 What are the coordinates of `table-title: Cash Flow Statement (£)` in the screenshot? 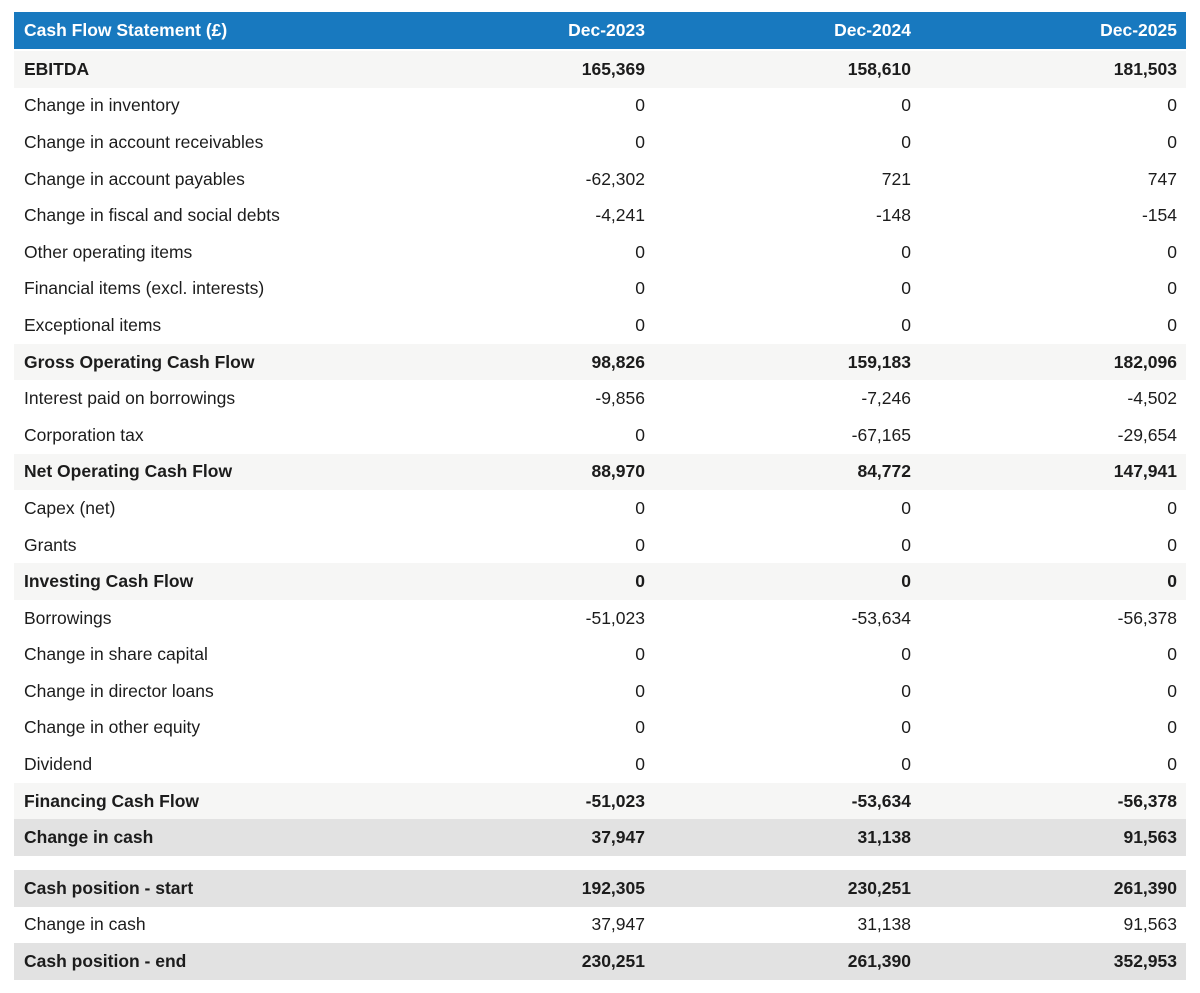 It's located at (126, 30).